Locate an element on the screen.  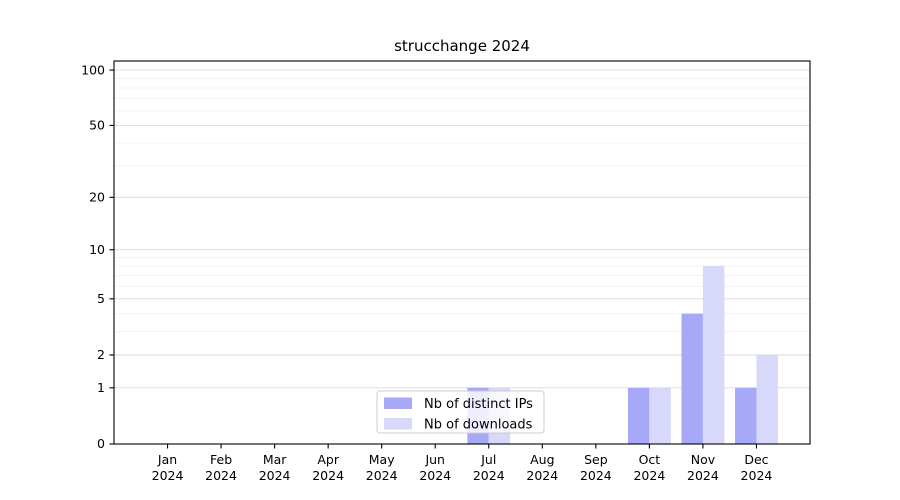
x-tick-label-month: Jul is located at coordinates (488, 459).